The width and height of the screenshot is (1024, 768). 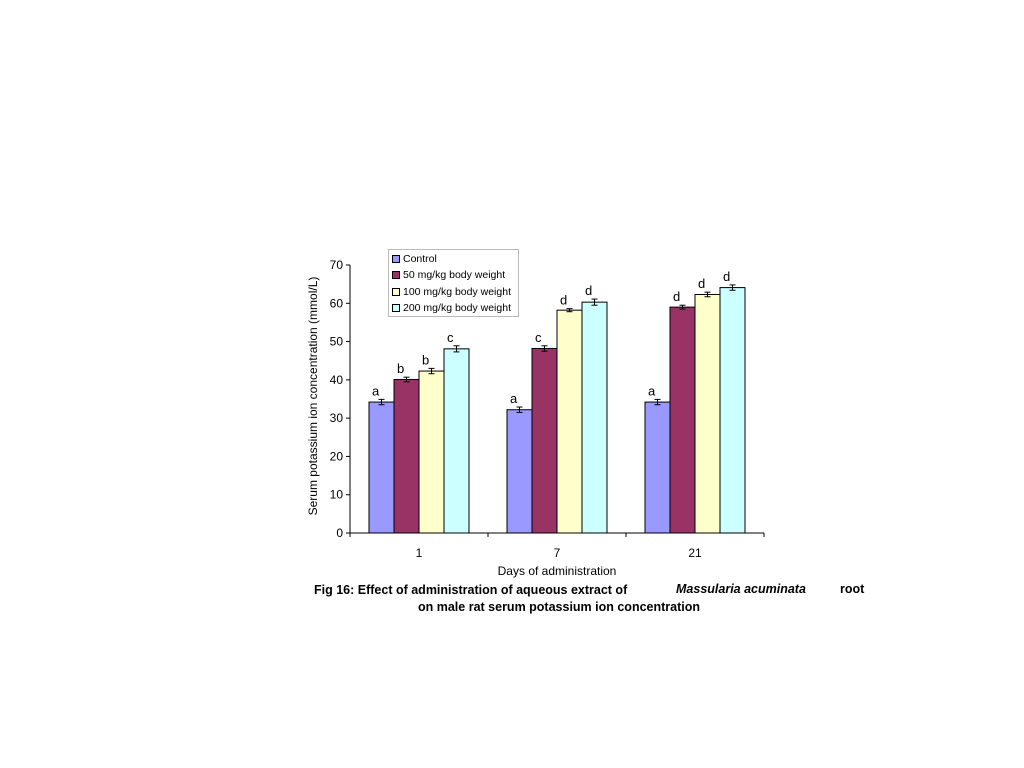 What do you see at coordinates (337, 495) in the screenshot?
I see `y-tick-label: 10` at bounding box center [337, 495].